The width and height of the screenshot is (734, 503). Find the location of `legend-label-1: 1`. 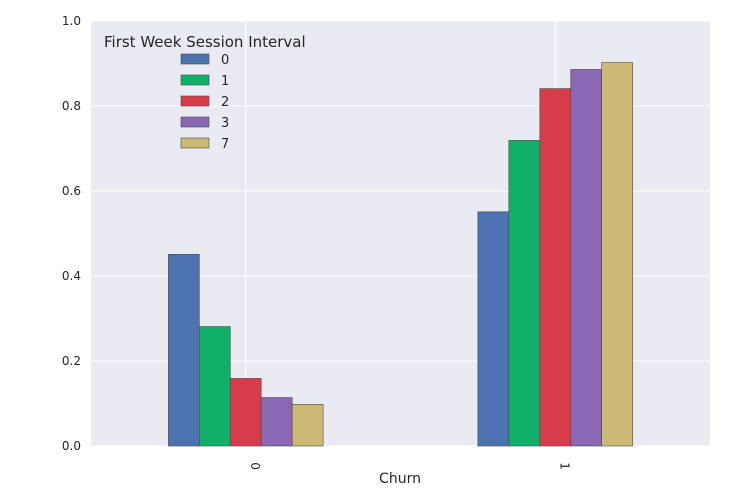

legend-label-1: 1 is located at coordinates (225, 81).